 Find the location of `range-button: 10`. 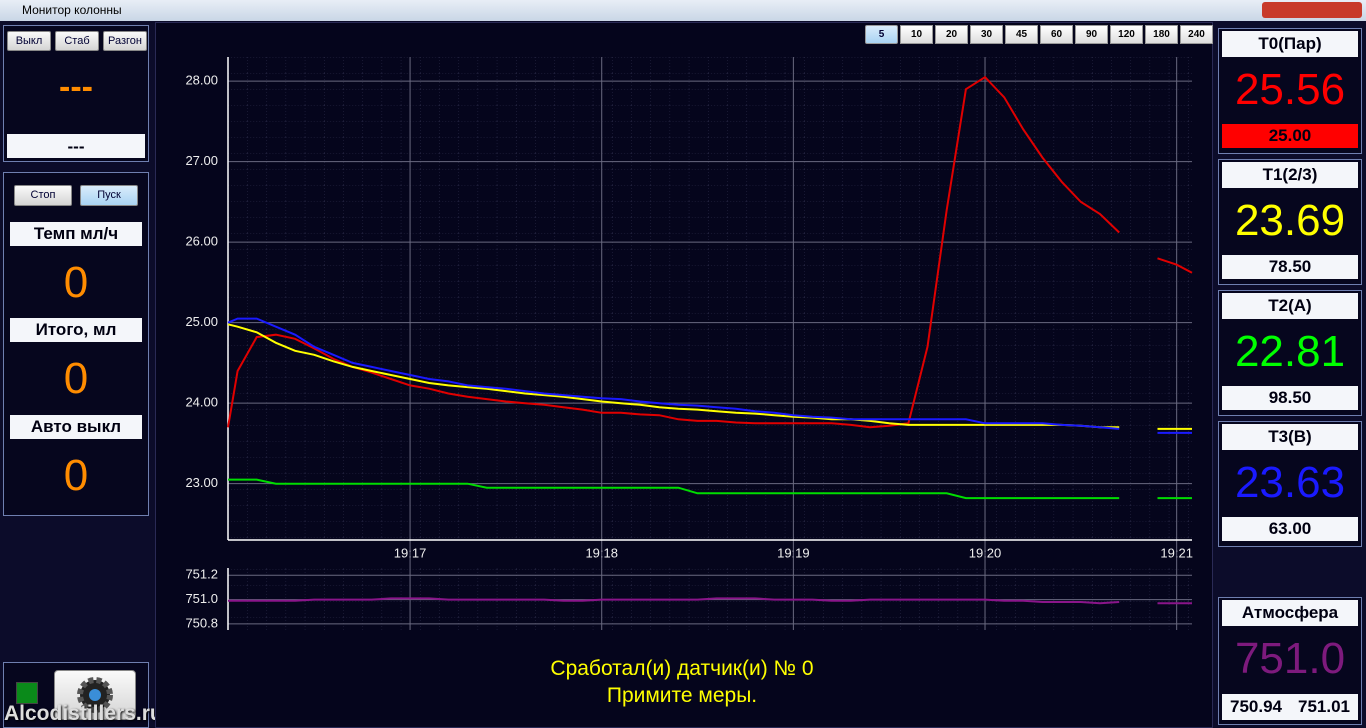

range-button: 10 is located at coordinates (916, 34).